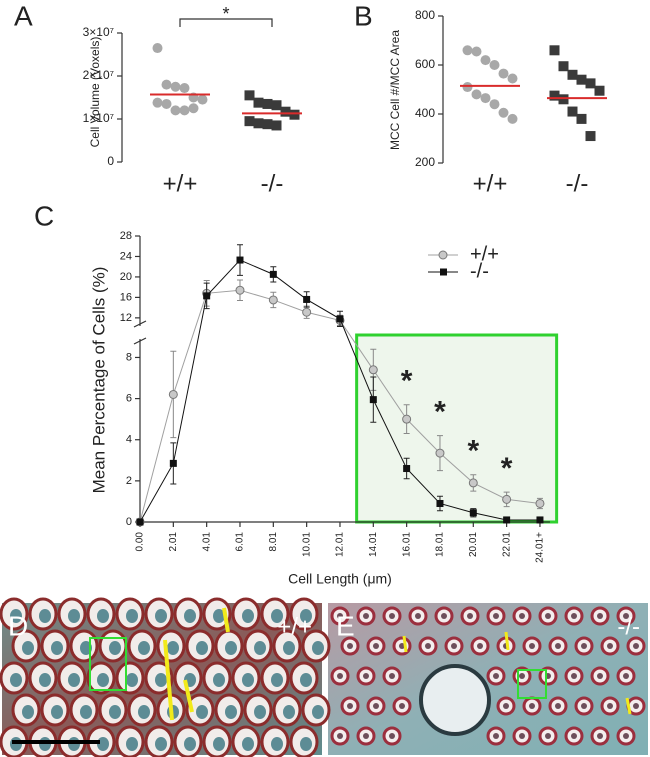 This screenshot has width=650, height=757. What do you see at coordinates (226, 22) in the screenshot?
I see `significance-bracket` at bounding box center [226, 22].